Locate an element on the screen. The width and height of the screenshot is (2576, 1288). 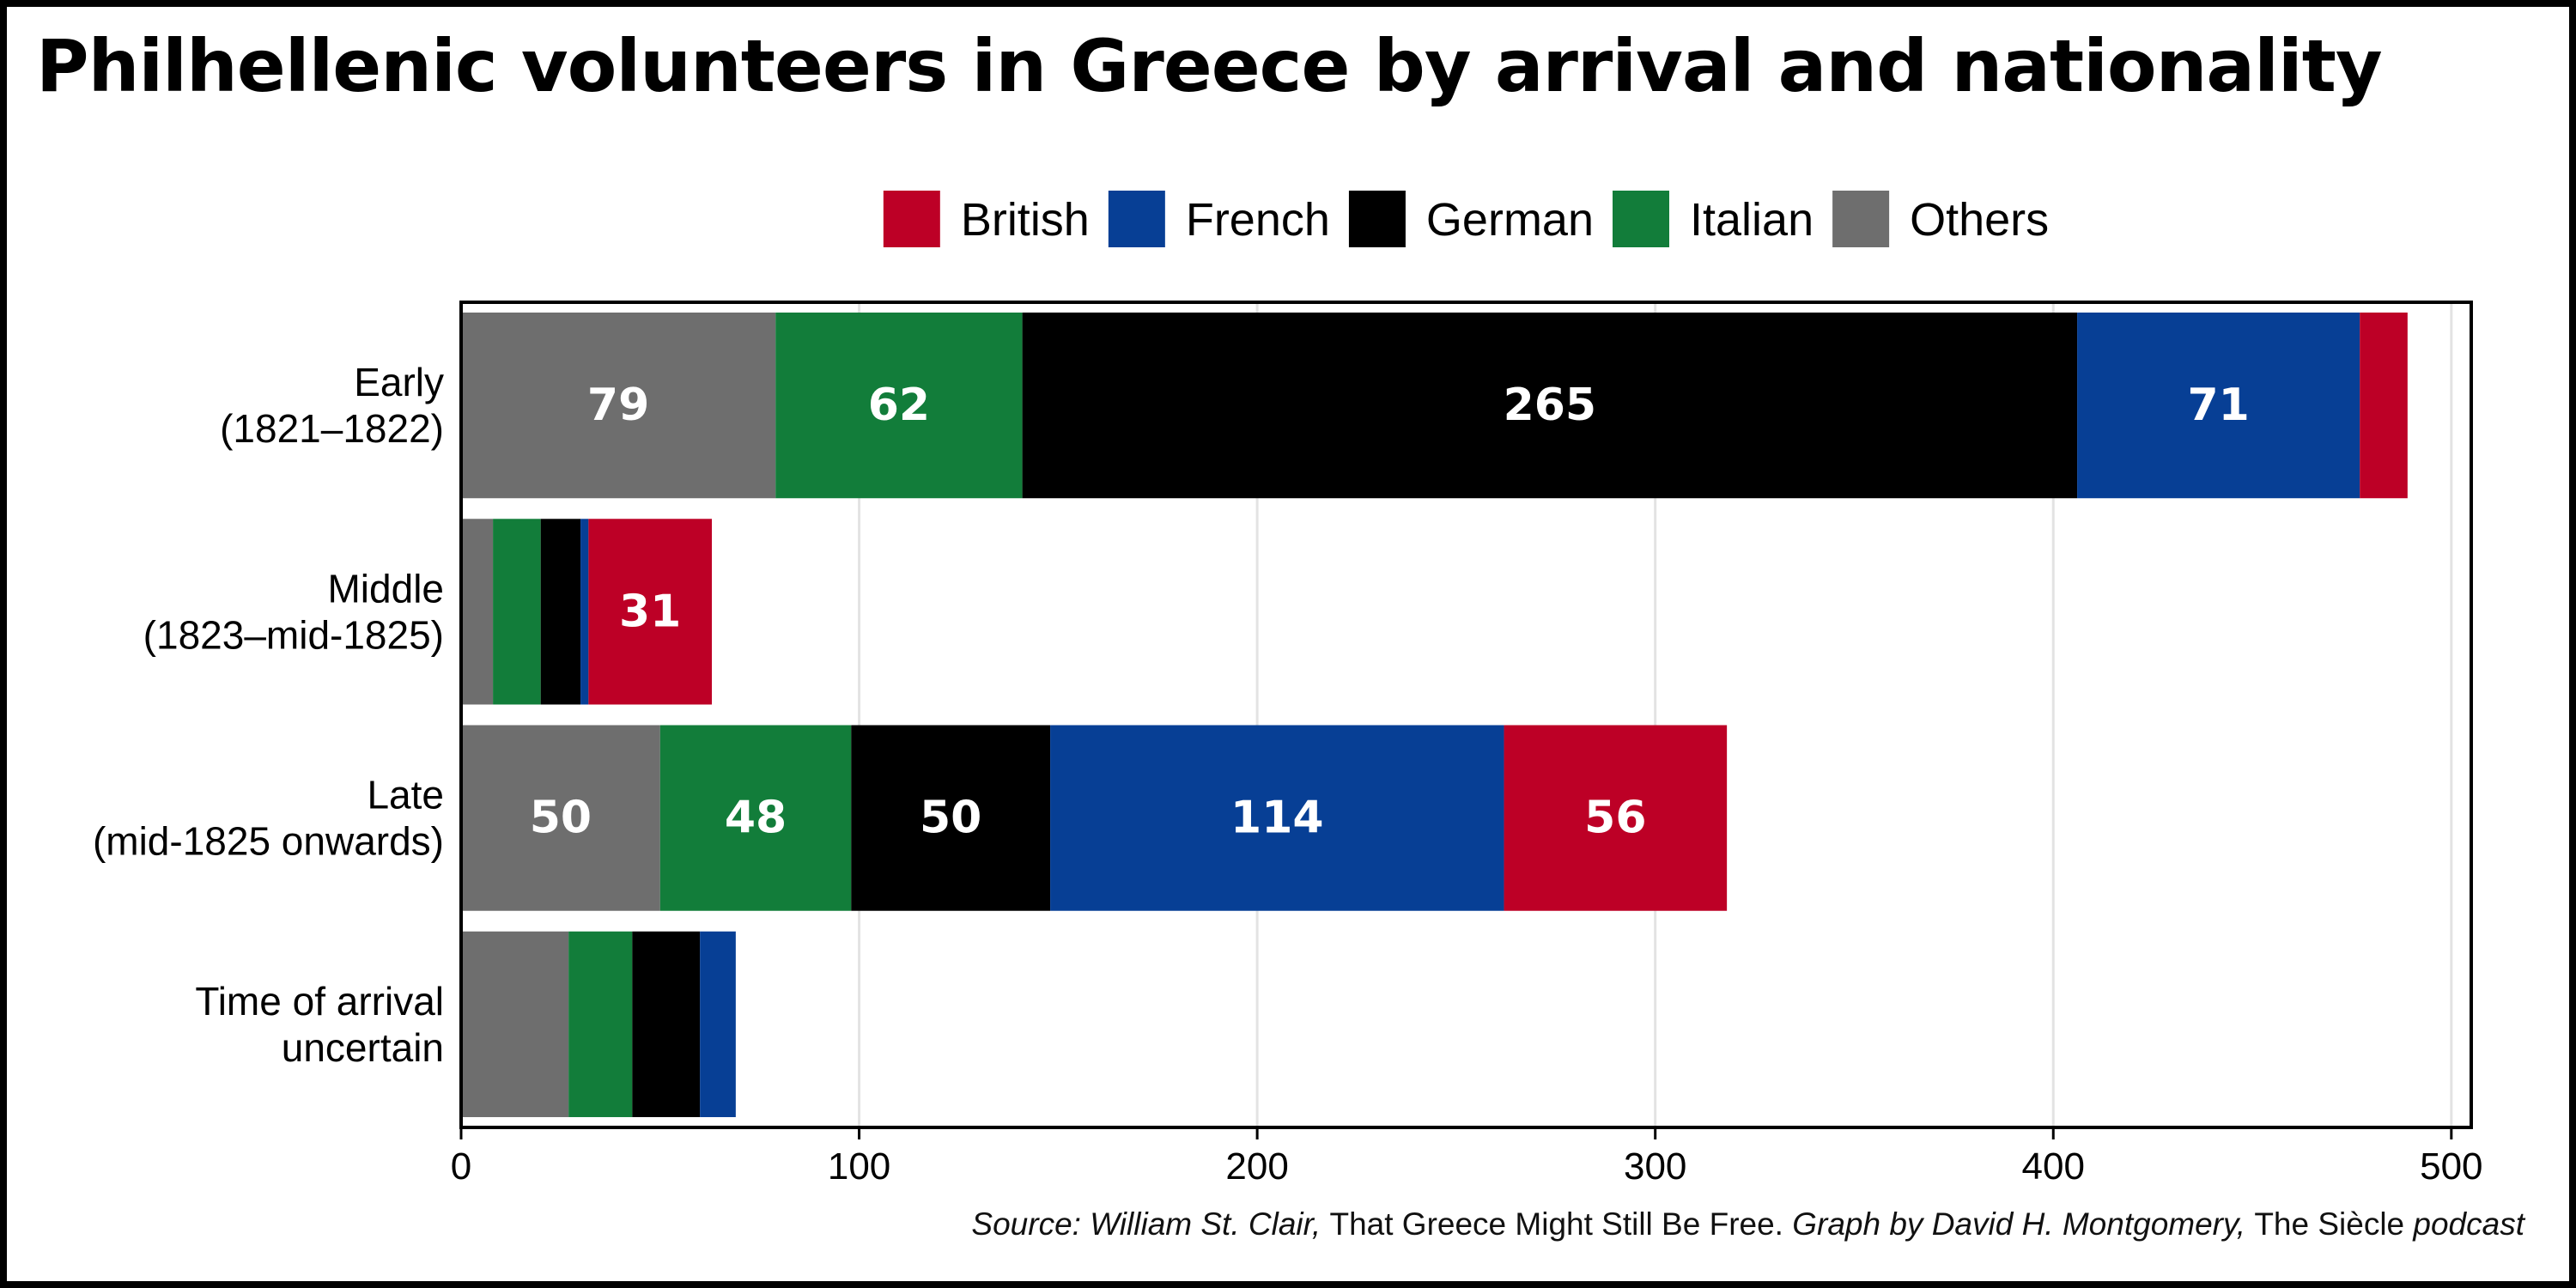
x-tick-label-100: 100 is located at coordinates (859, 1166).